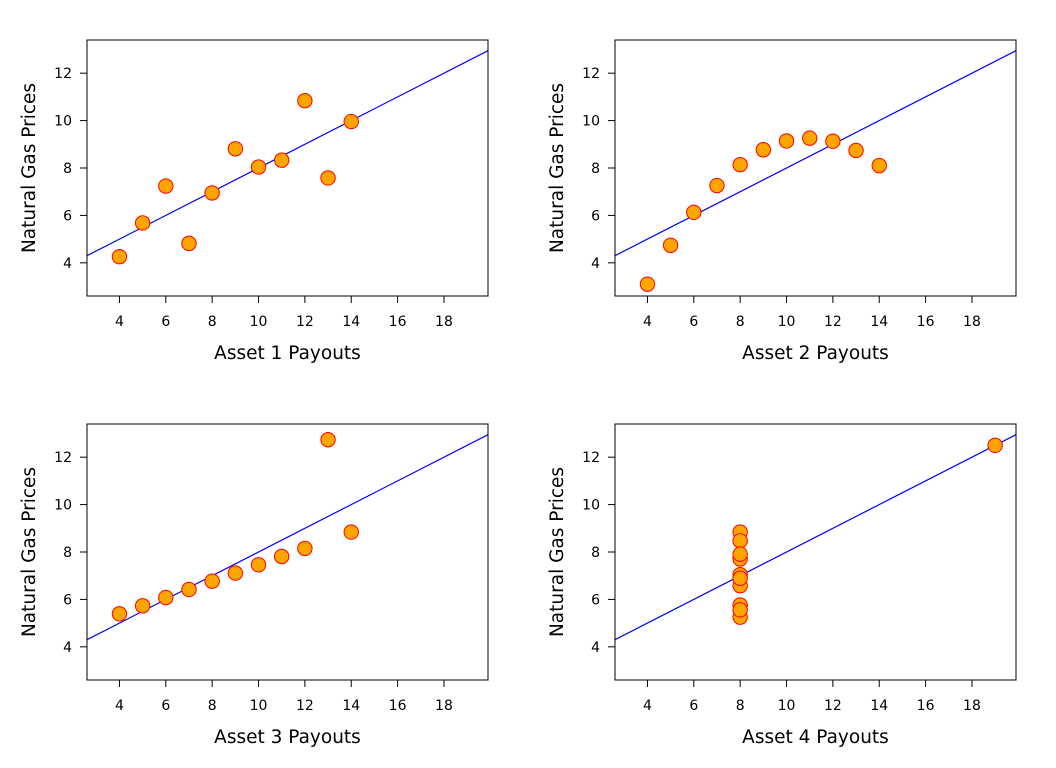  I want to click on x-axis-title: Asset 1 Payouts, so click(287, 353).